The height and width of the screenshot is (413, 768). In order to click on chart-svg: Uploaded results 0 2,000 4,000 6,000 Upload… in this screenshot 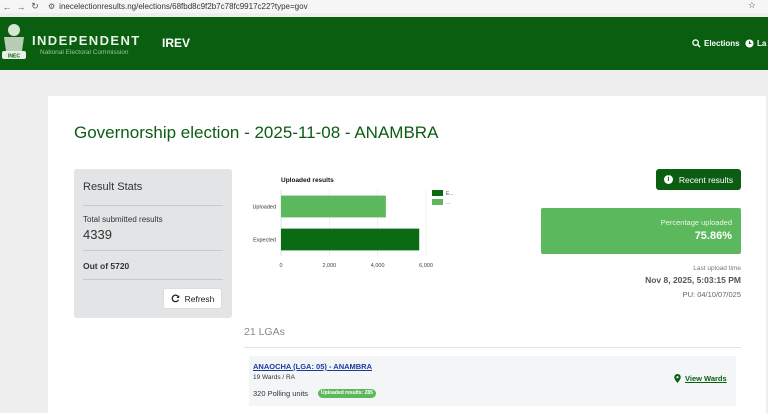, I will do `click(353, 223)`.